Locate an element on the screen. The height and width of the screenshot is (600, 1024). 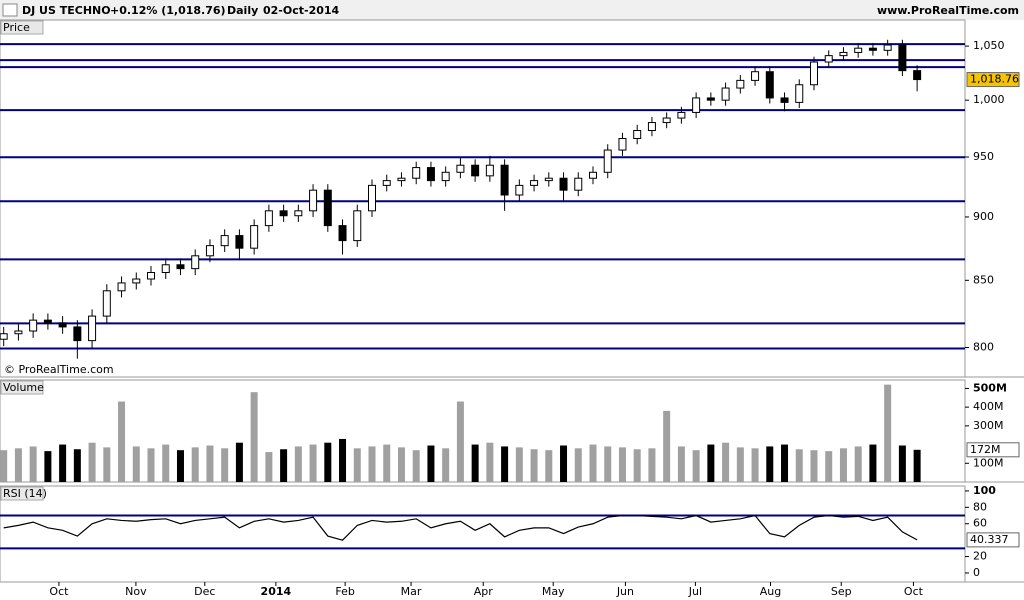
symbol-icon is located at coordinates (10, 10).